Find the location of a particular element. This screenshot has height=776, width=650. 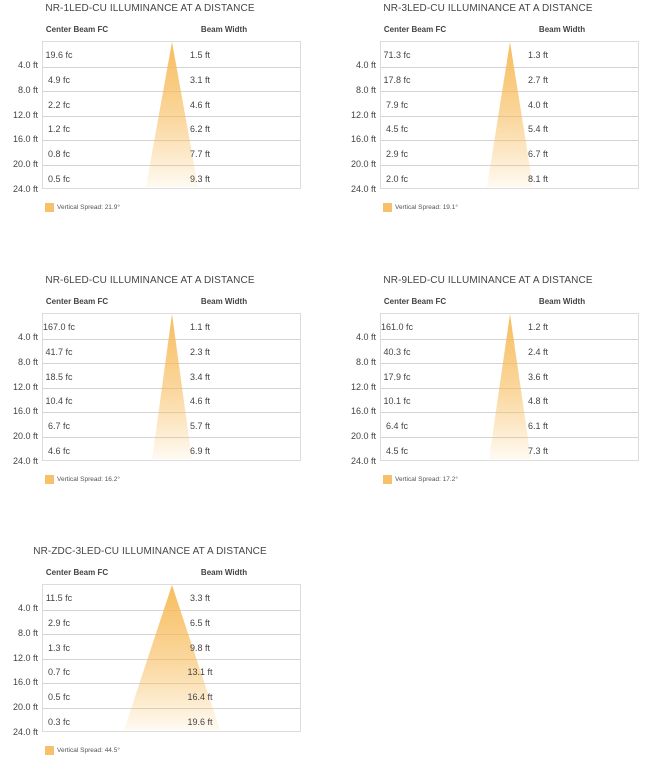

legend: Vertical Spread: 16.2° is located at coordinates (82, 479).